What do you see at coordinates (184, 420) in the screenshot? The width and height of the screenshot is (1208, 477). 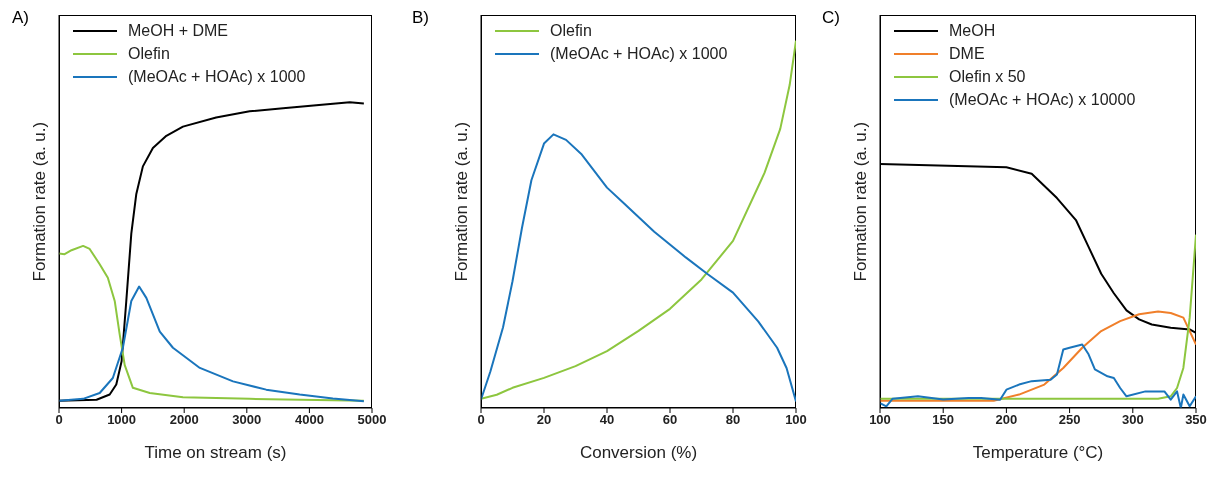 I see `x-tick-label: 2000` at bounding box center [184, 420].